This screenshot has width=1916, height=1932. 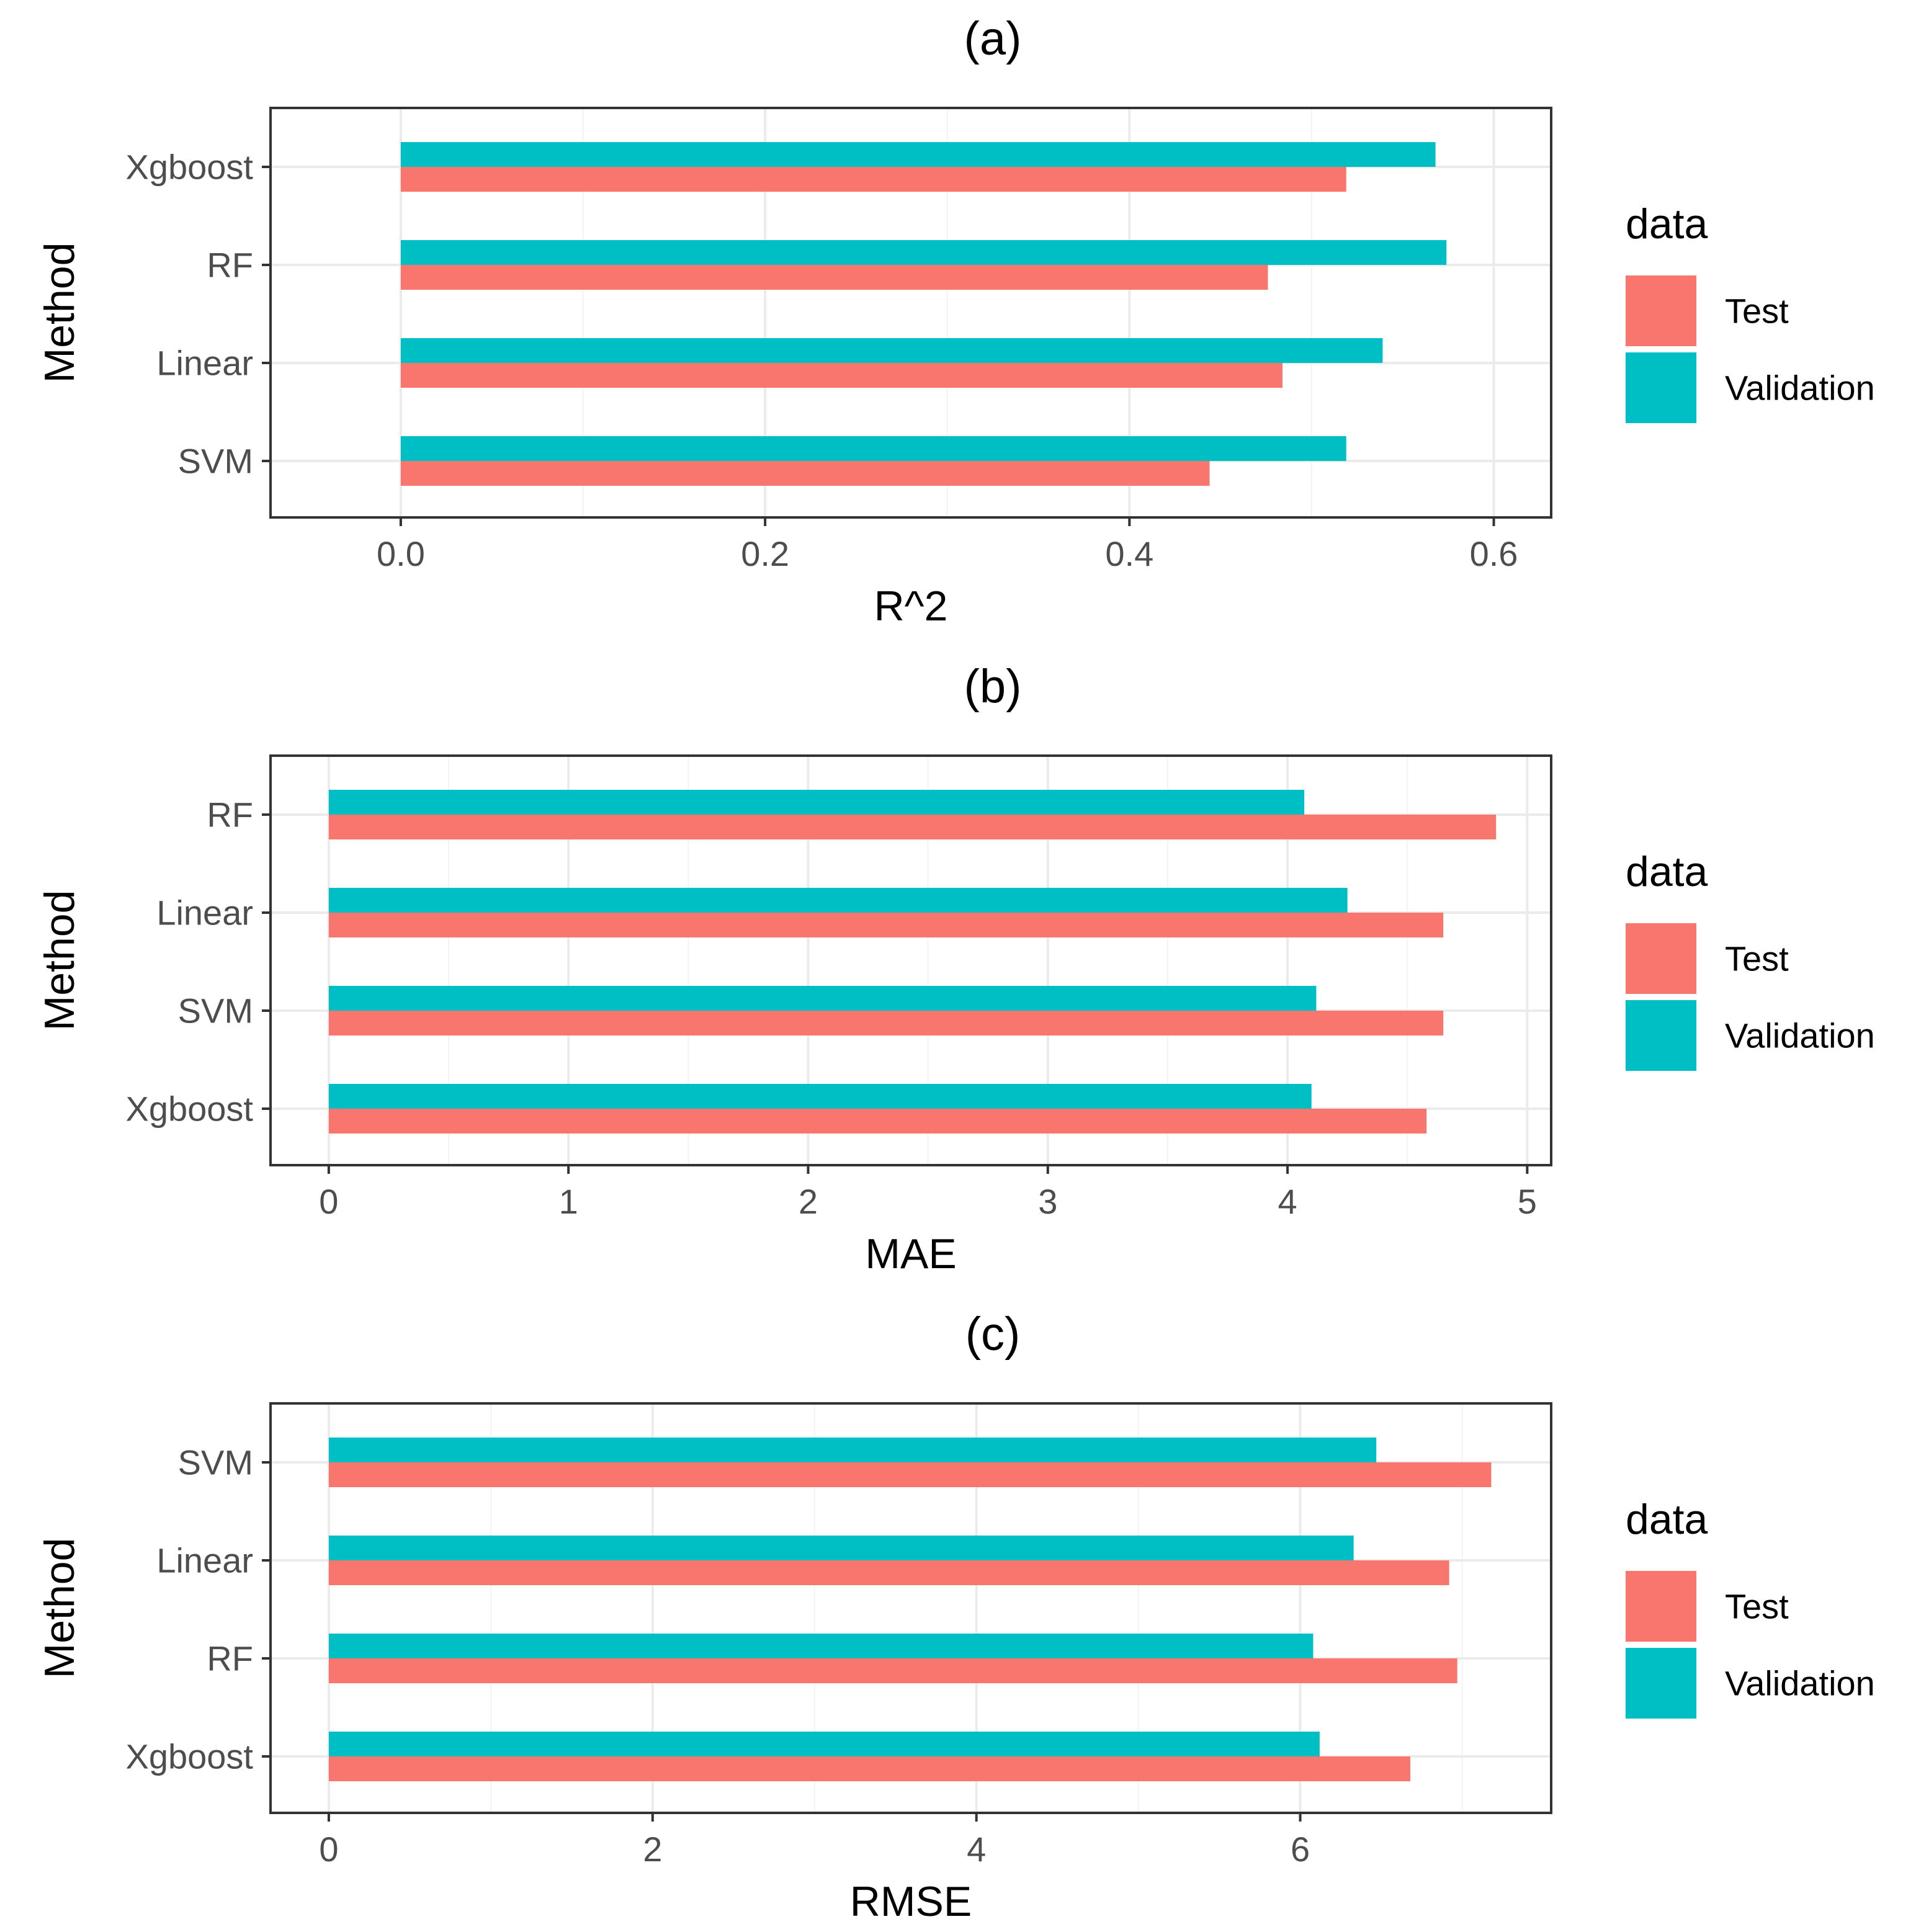 What do you see at coordinates (993, 1334) in the screenshot?
I see `chart-title: (c)` at bounding box center [993, 1334].